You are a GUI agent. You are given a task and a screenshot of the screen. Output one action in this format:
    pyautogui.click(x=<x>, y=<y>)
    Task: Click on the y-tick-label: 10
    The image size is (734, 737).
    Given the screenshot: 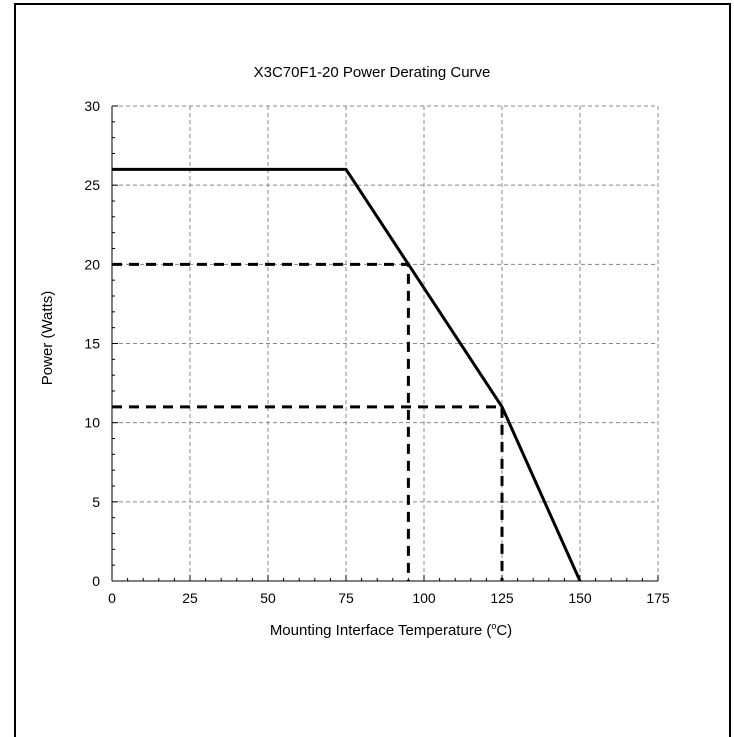 What is the action you would take?
    pyautogui.click(x=92, y=423)
    